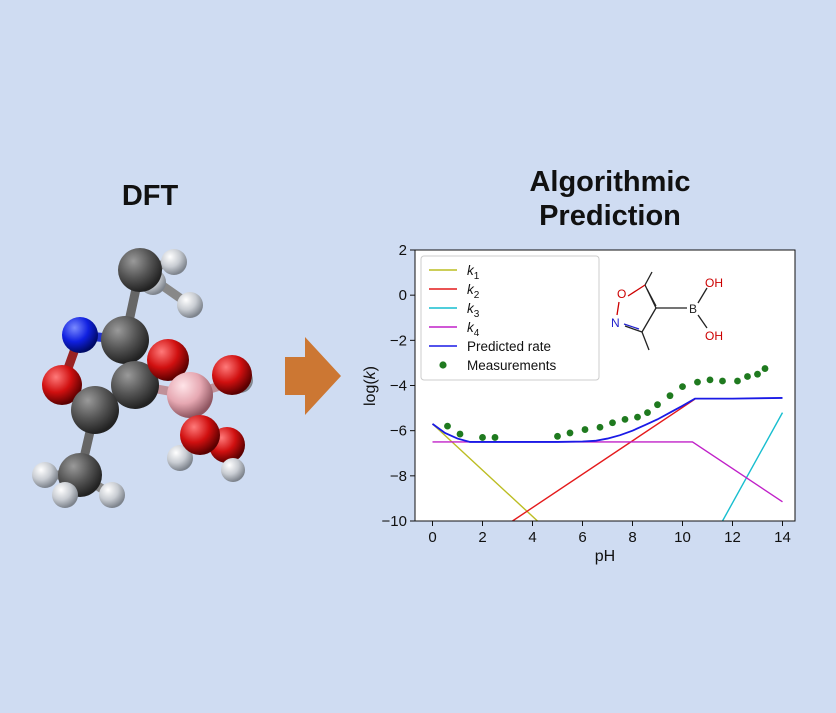 The height and width of the screenshot is (713, 836). Describe the element at coordinates (714, 336) in the screenshot. I see `group-oh-bottom: OH` at that location.